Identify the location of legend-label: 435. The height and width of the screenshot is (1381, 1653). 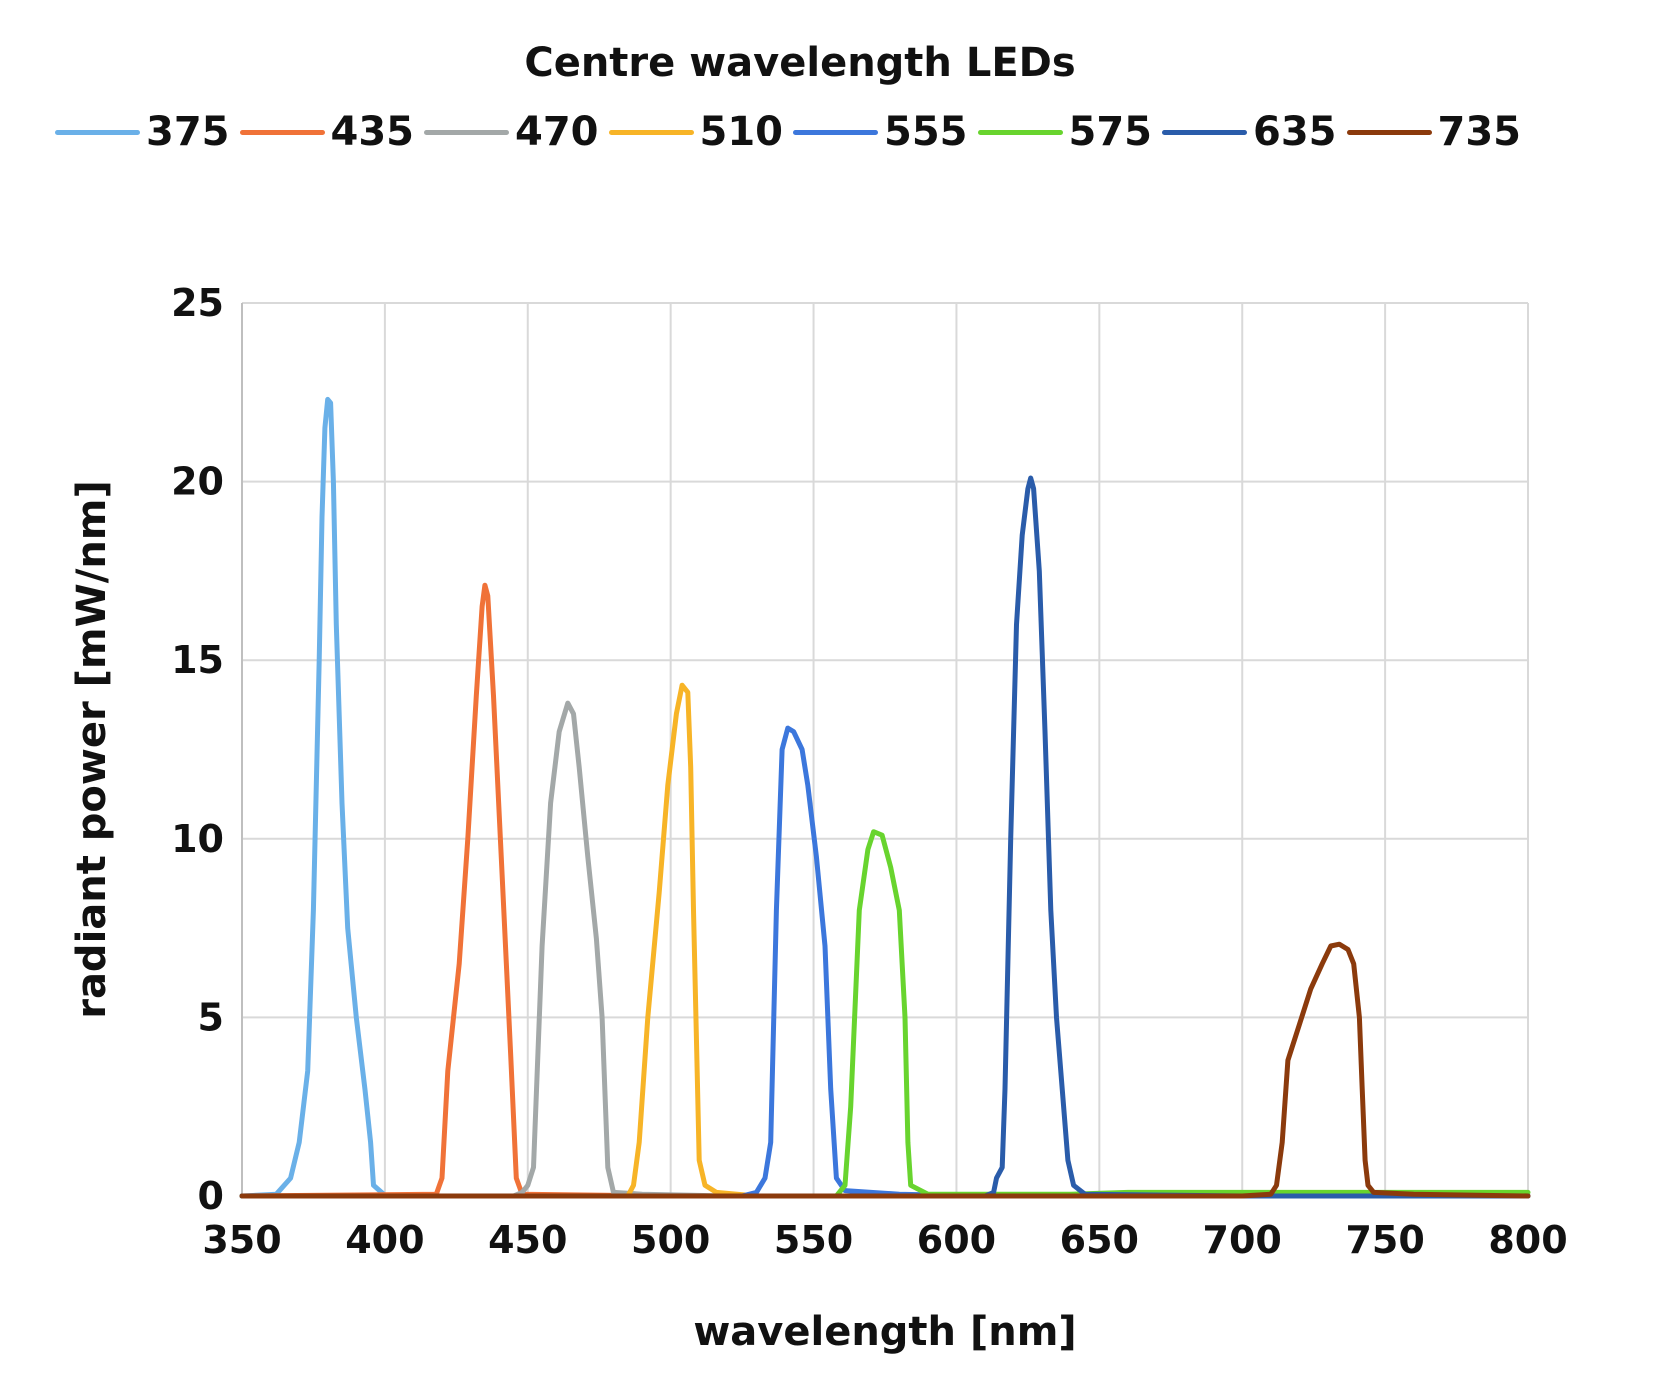
(372, 132).